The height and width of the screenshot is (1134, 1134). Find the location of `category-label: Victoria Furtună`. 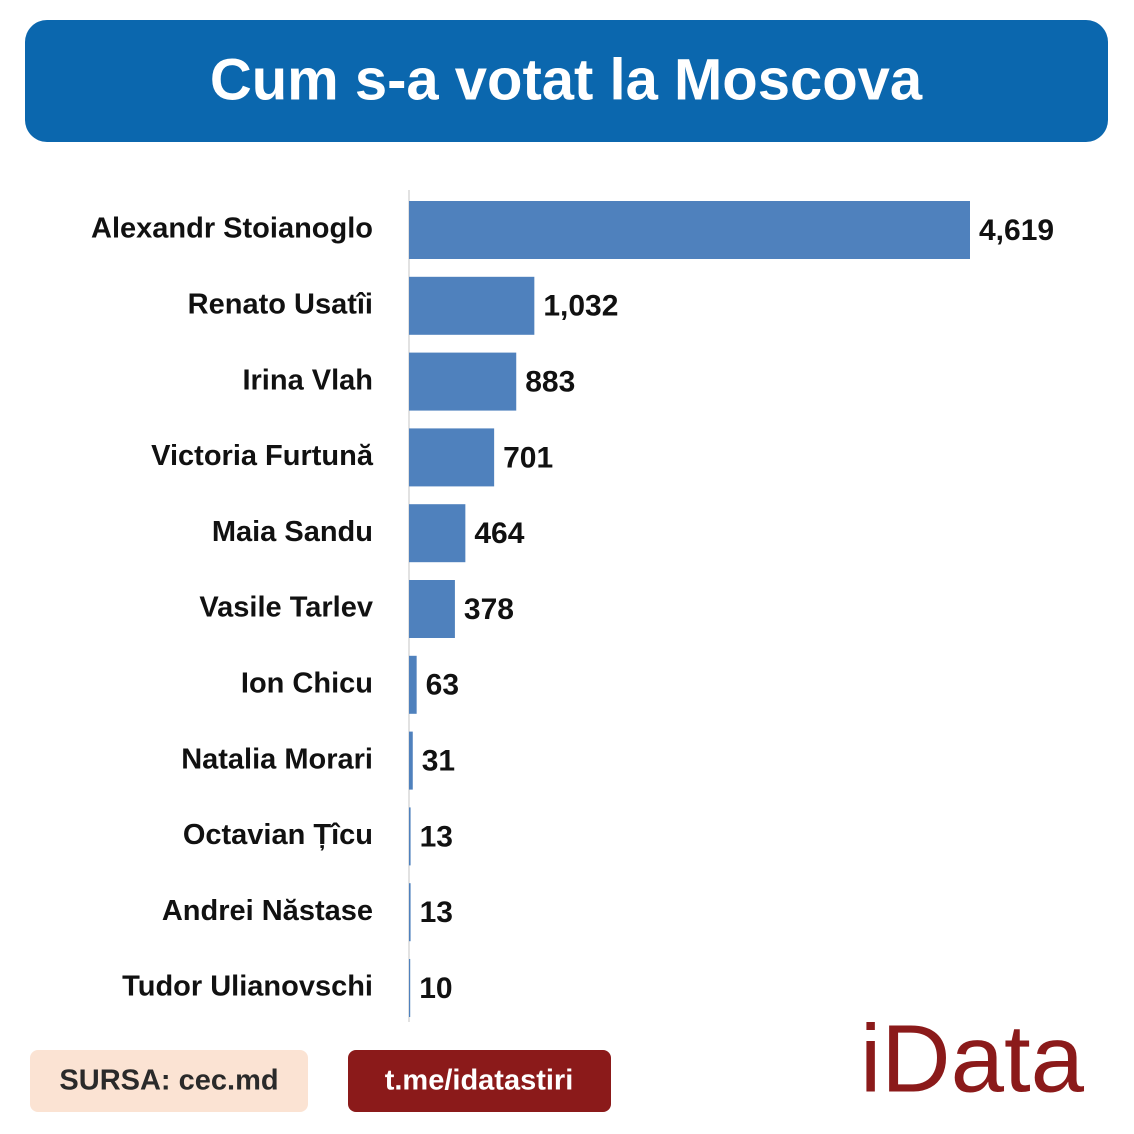

category-label: Victoria Furtună is located at coordinates (262, 456).